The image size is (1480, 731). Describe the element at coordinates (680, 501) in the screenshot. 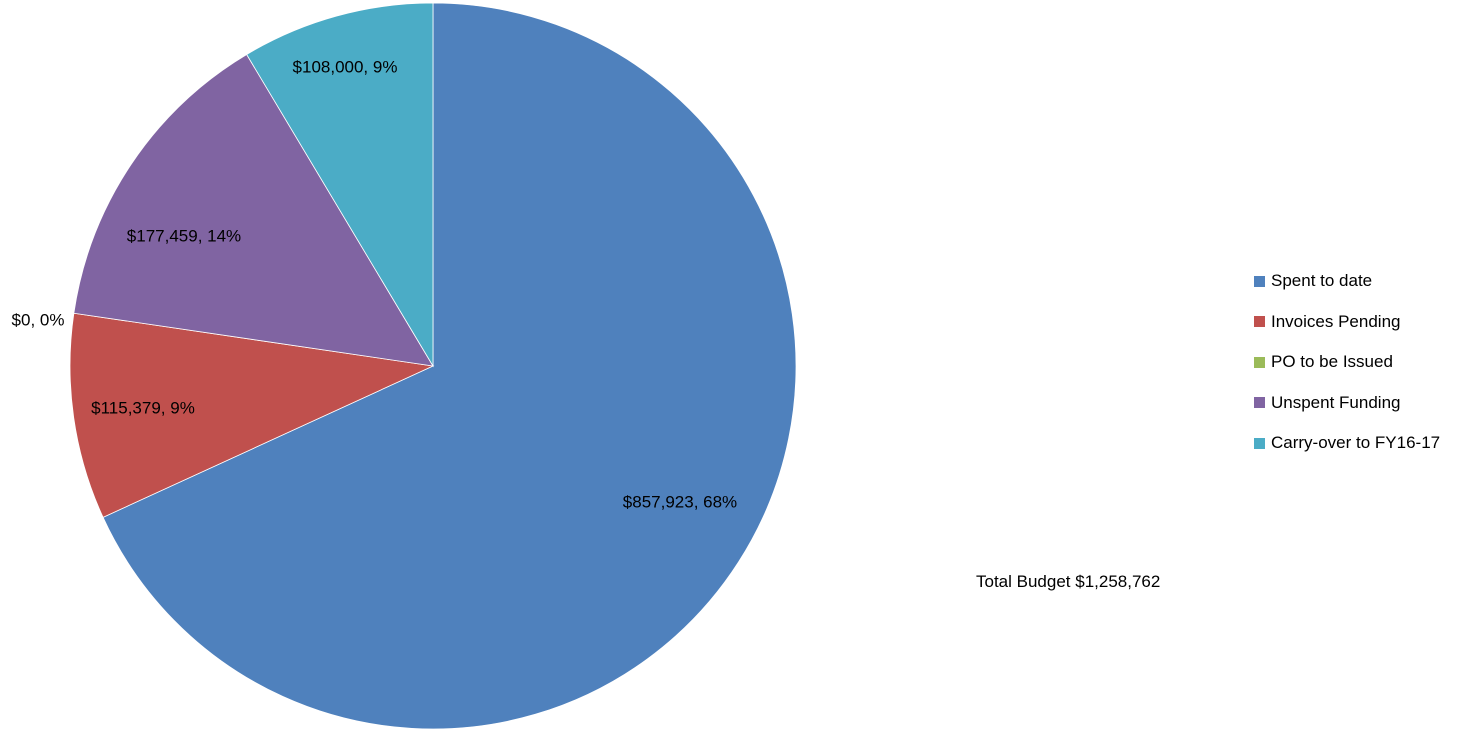

I see `data-label-spent-to-date: $857,923, 68%` at that location.